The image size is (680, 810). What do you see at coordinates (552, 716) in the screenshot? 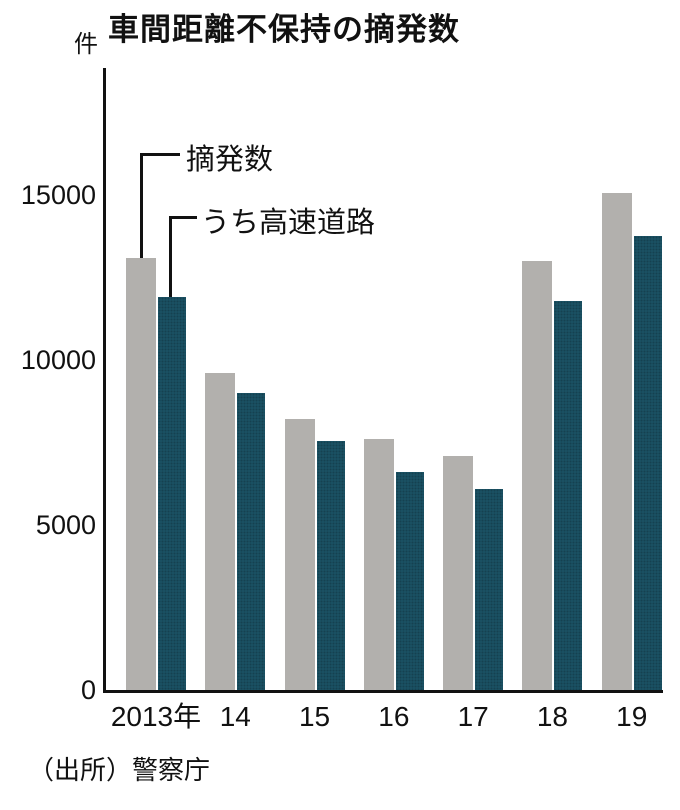
I see `x-axis-tick-label: 18` at bounding box center [552, 716].